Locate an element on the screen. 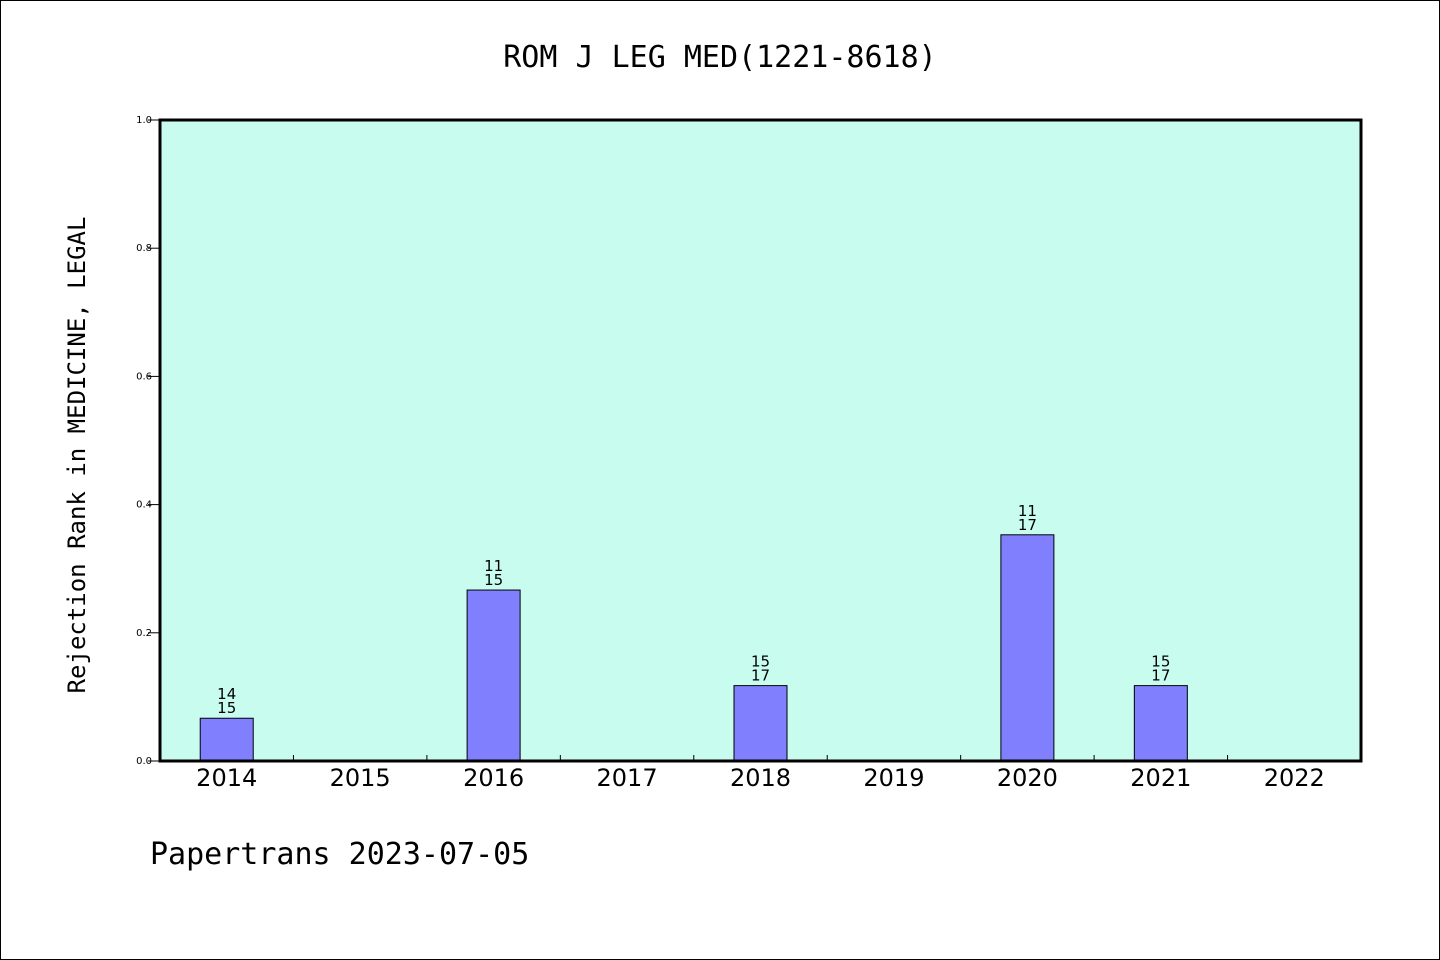 The height and width of the screenshot is (960, 1440). y-tick-label: 0.6 is located at coordinates (144, 376).